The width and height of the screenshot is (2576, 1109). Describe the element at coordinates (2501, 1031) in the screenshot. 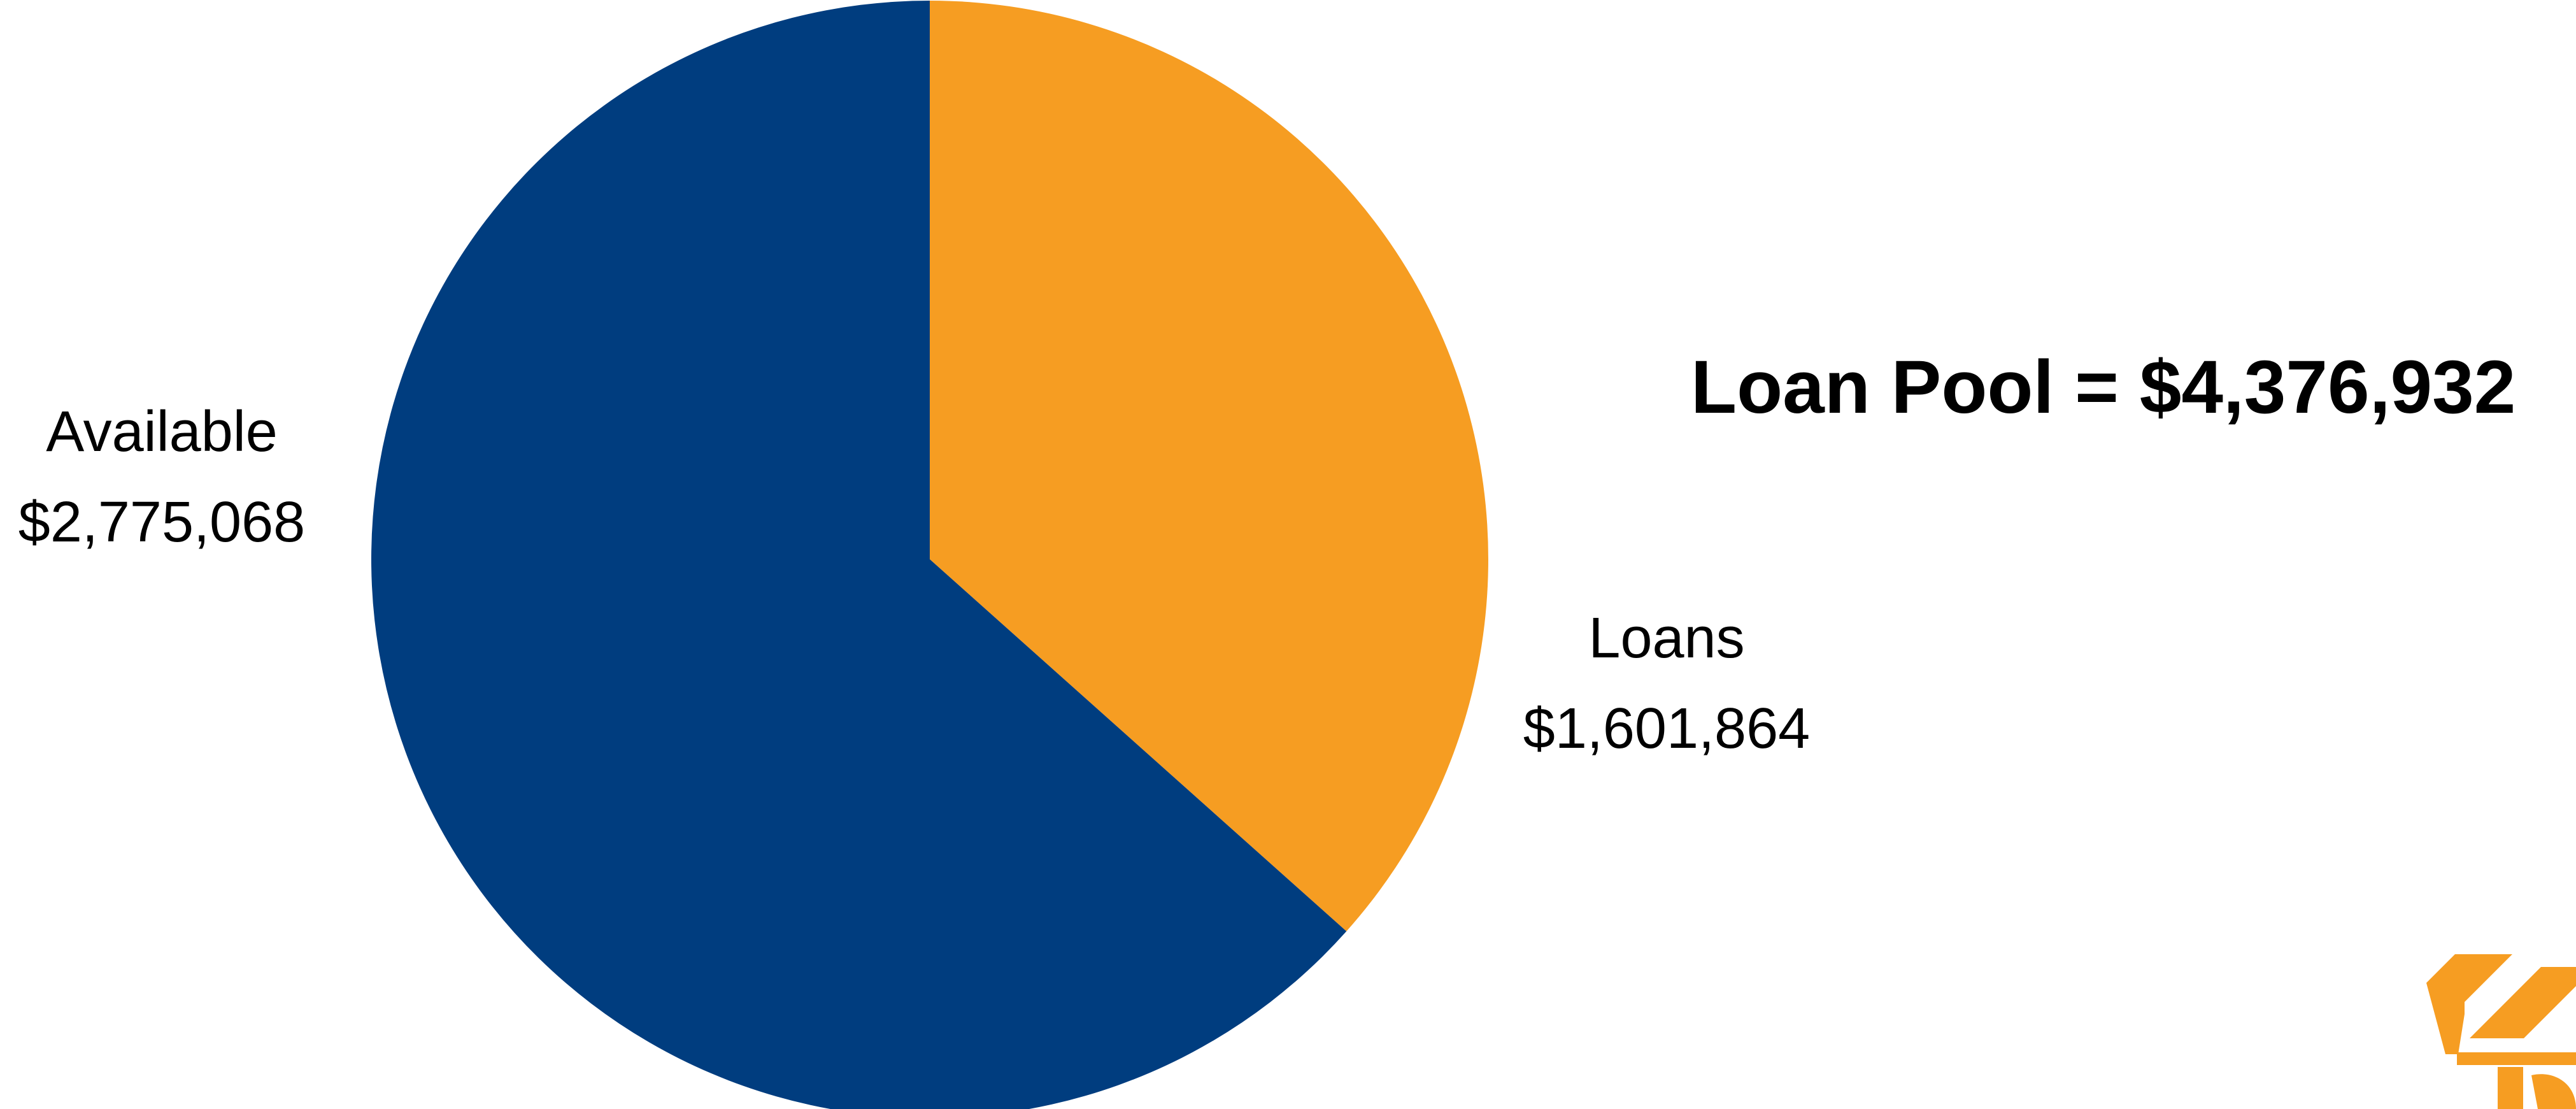

I see `striped-chevron-logo-icon` at that location.